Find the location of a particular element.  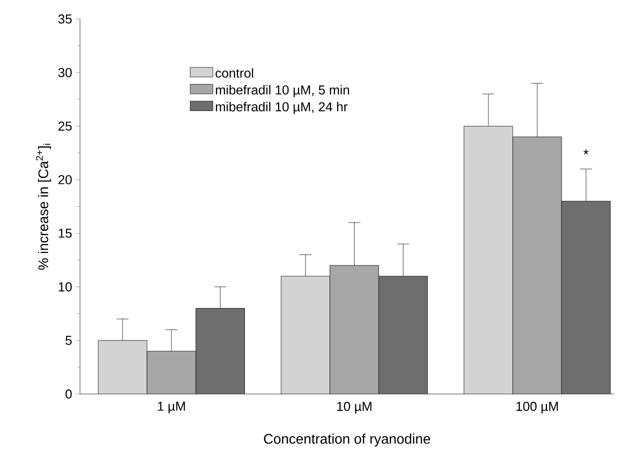

y-tick-label: 25 is located at coordinates (65, 126).